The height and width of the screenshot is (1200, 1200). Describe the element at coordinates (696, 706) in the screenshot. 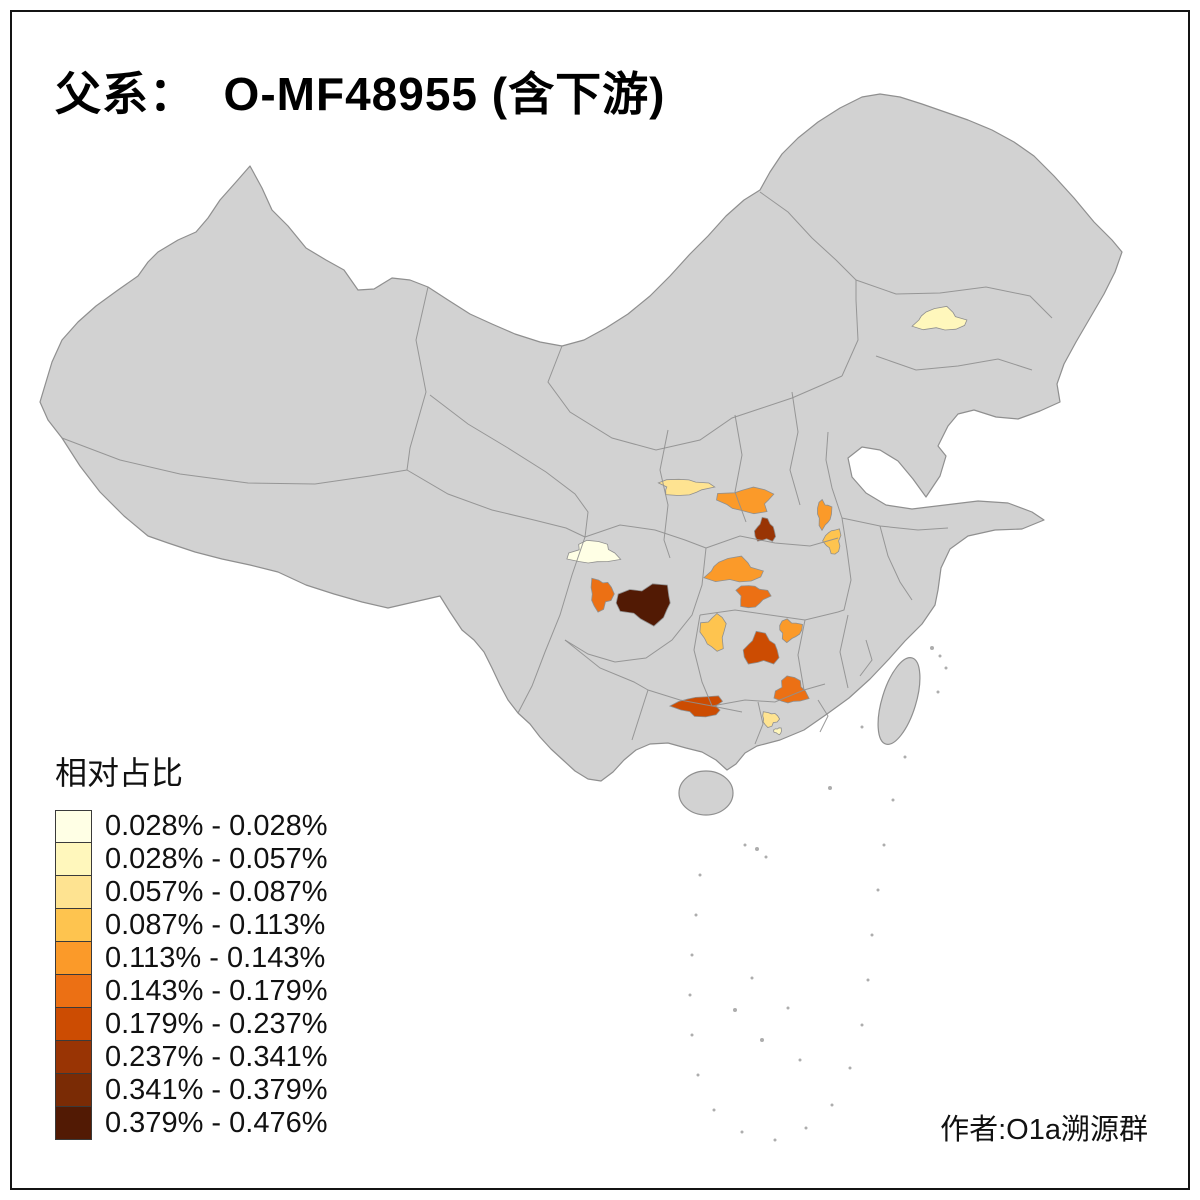

I see `region-north-guangxi` at that location.